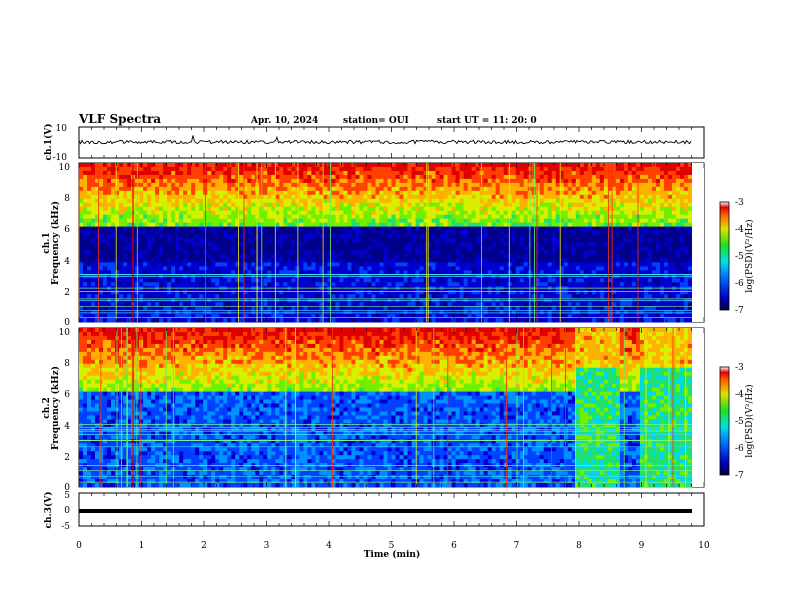  Describe the element at coordinates (65, 333) in the screenshot. I see `ch2-freq-tick-10: 10` at that location.